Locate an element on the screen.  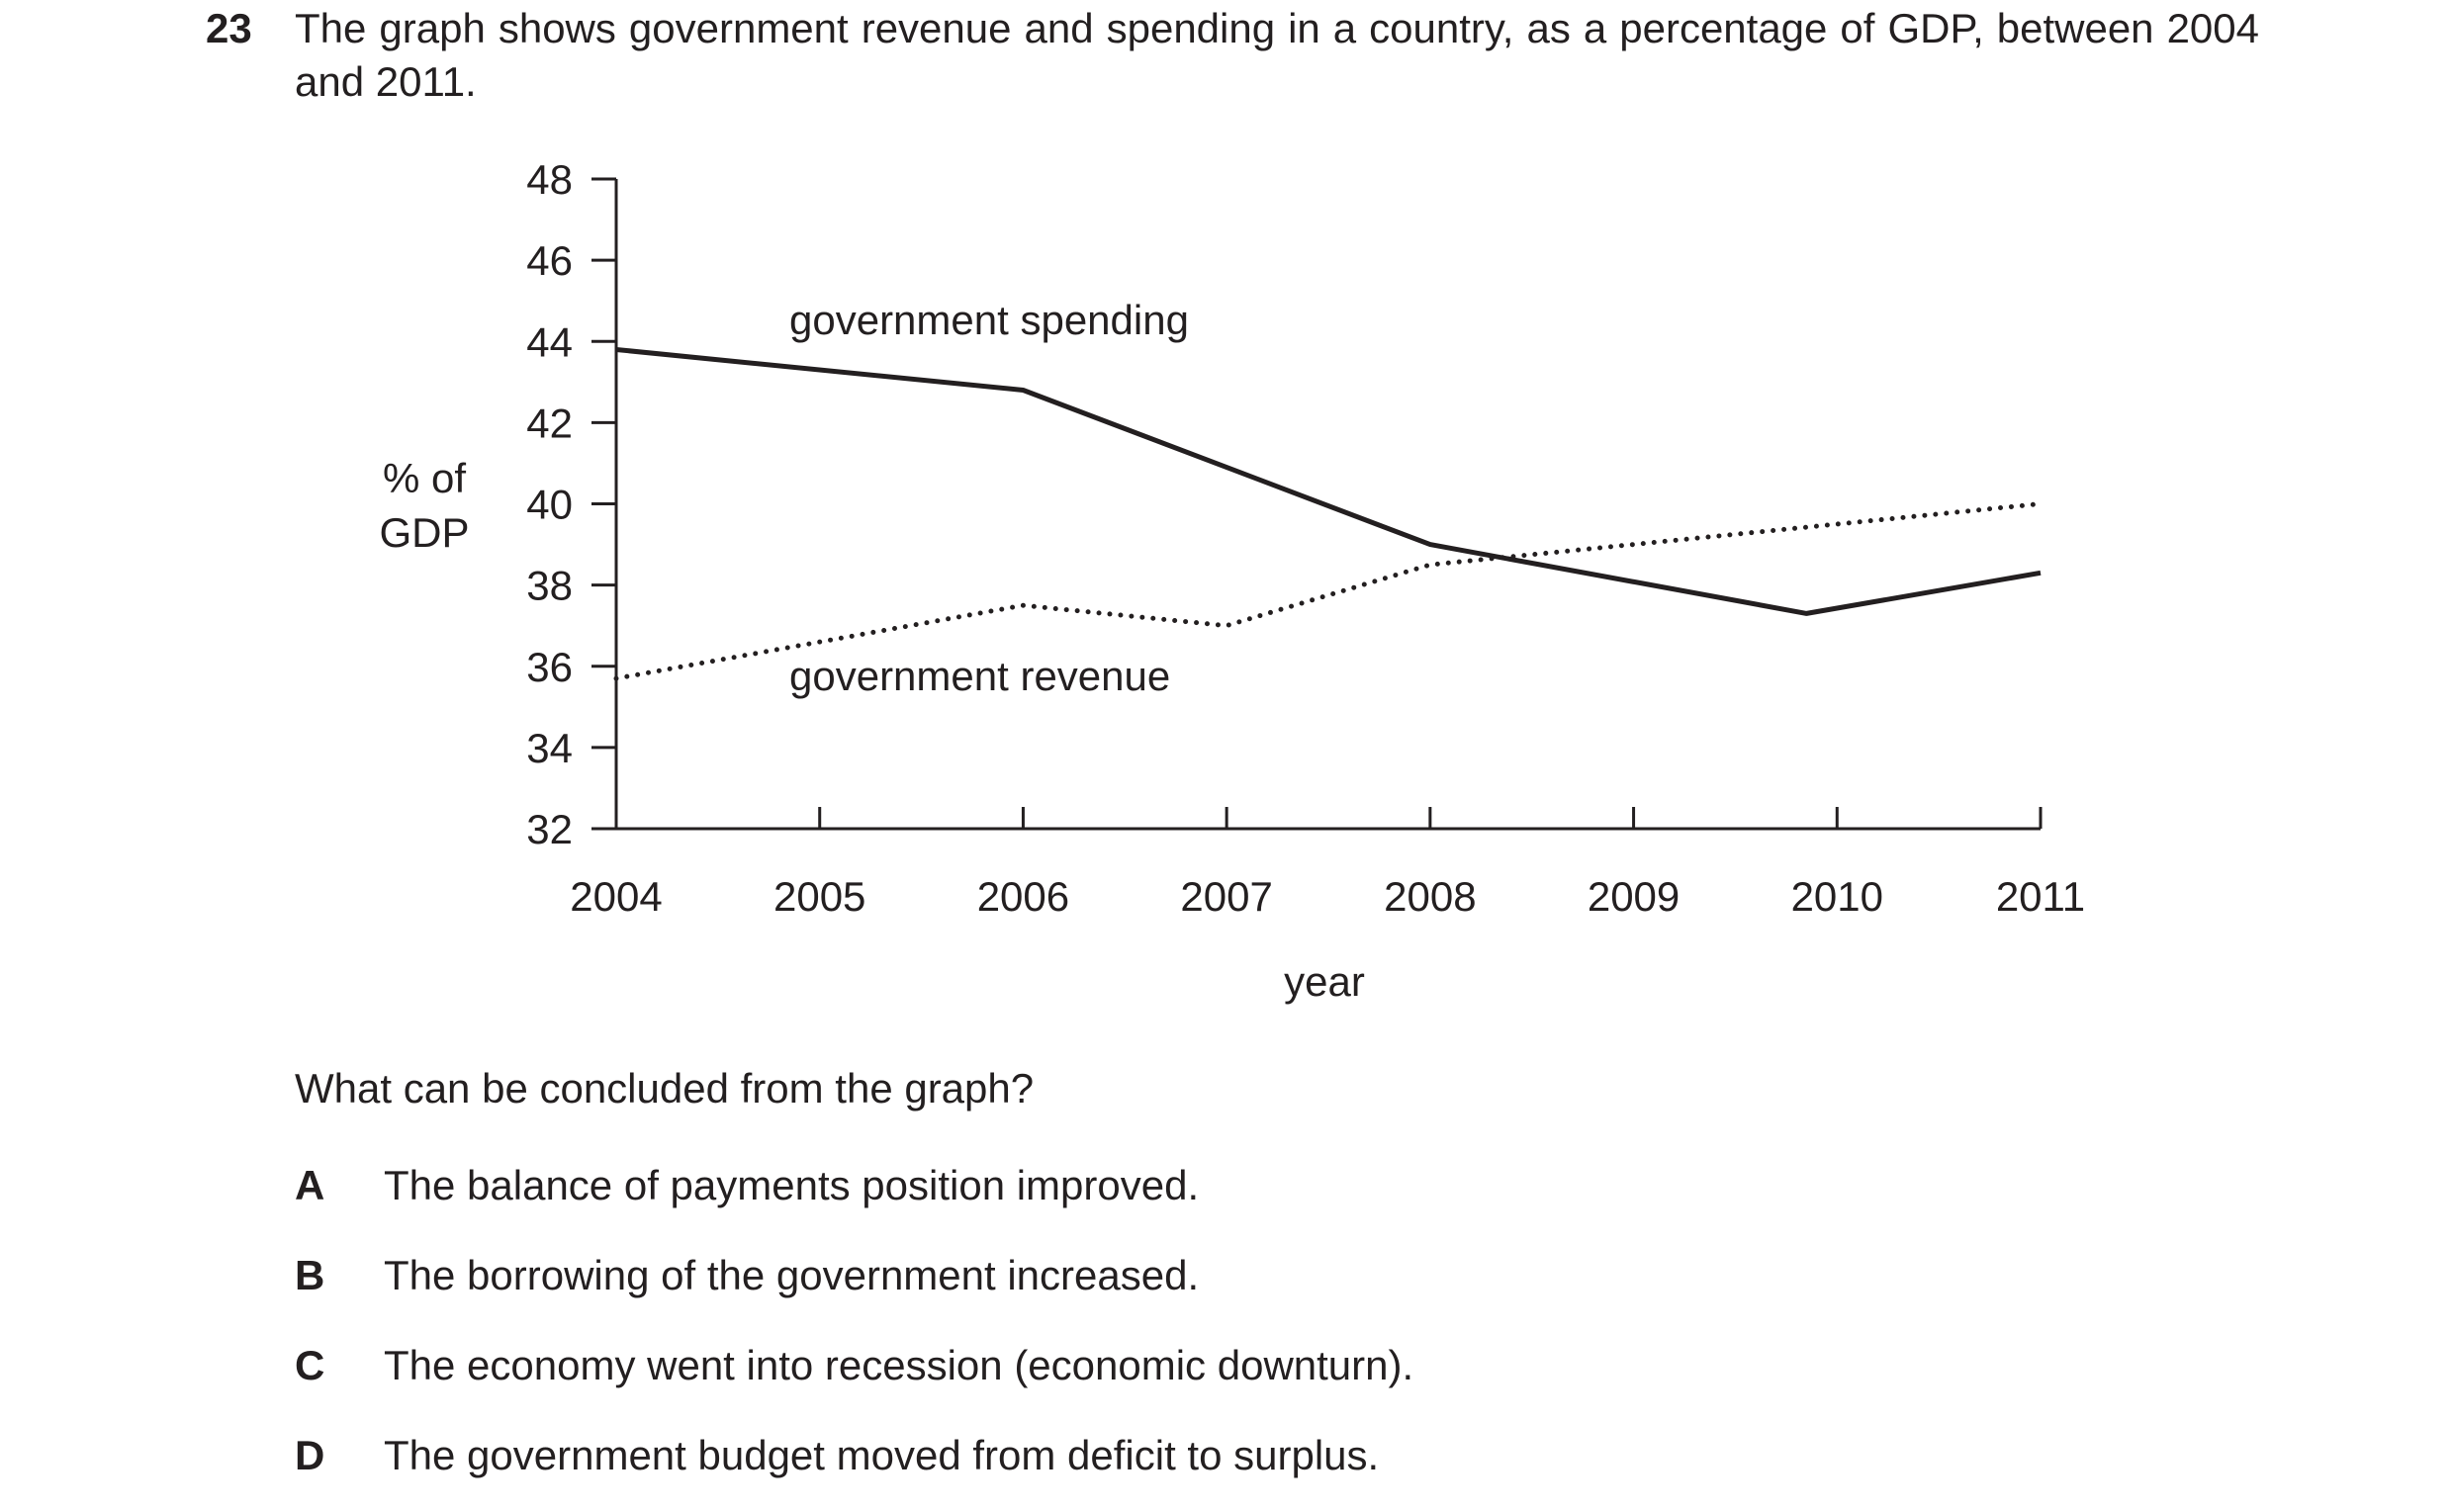
series-line-spending is located at coordinates (1329, 481).